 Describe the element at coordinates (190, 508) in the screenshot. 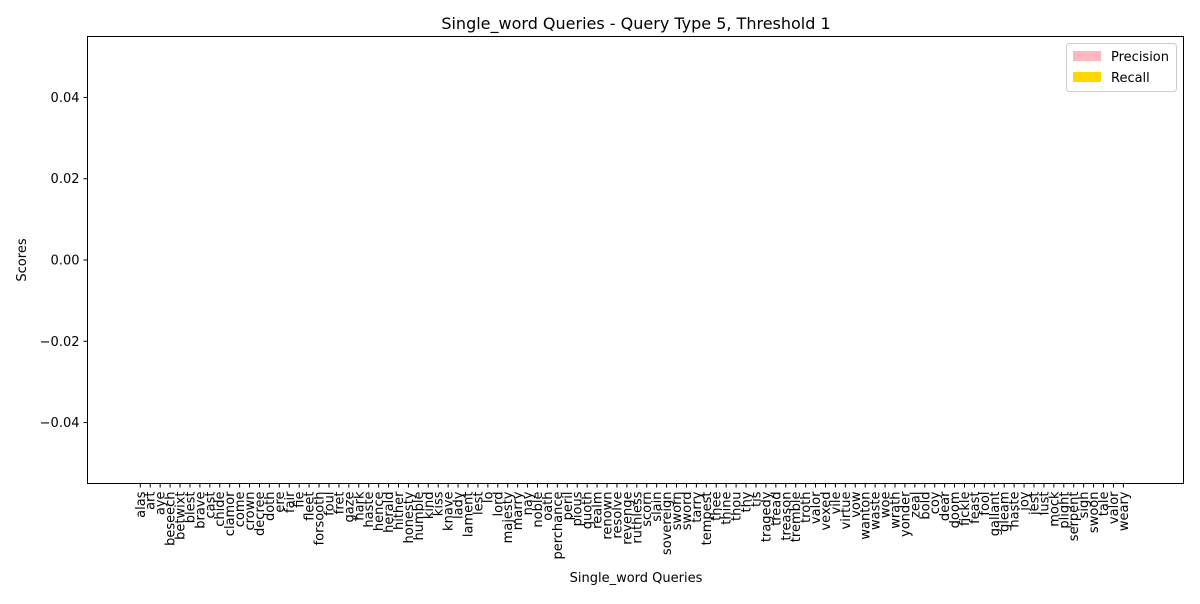

I see `x-tick-label: blest` at that location.